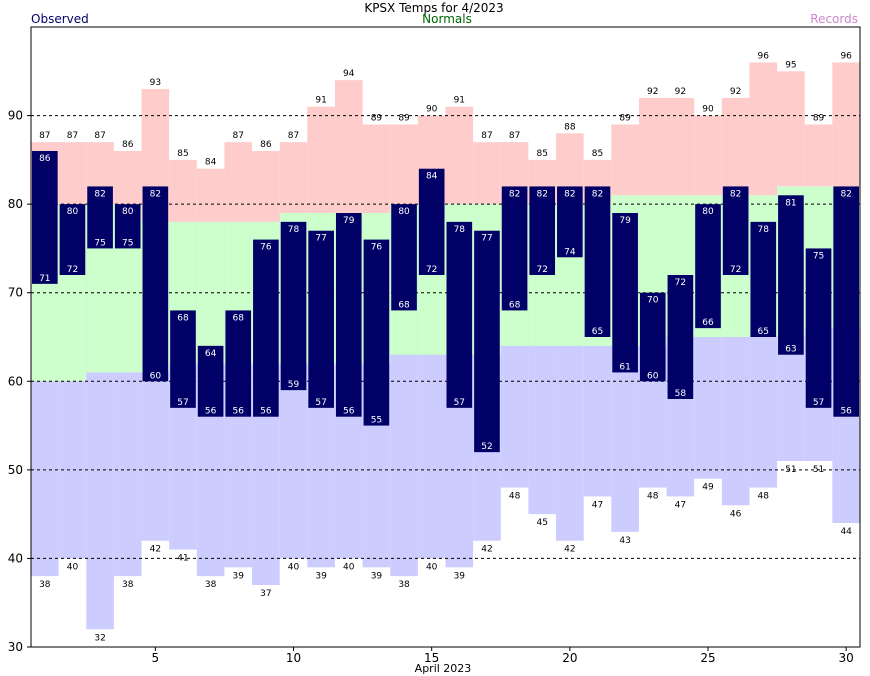  Describe the element at coordinates (486, 550) in the screenshot. I see `record-low-label-day-17: 42` at that location.